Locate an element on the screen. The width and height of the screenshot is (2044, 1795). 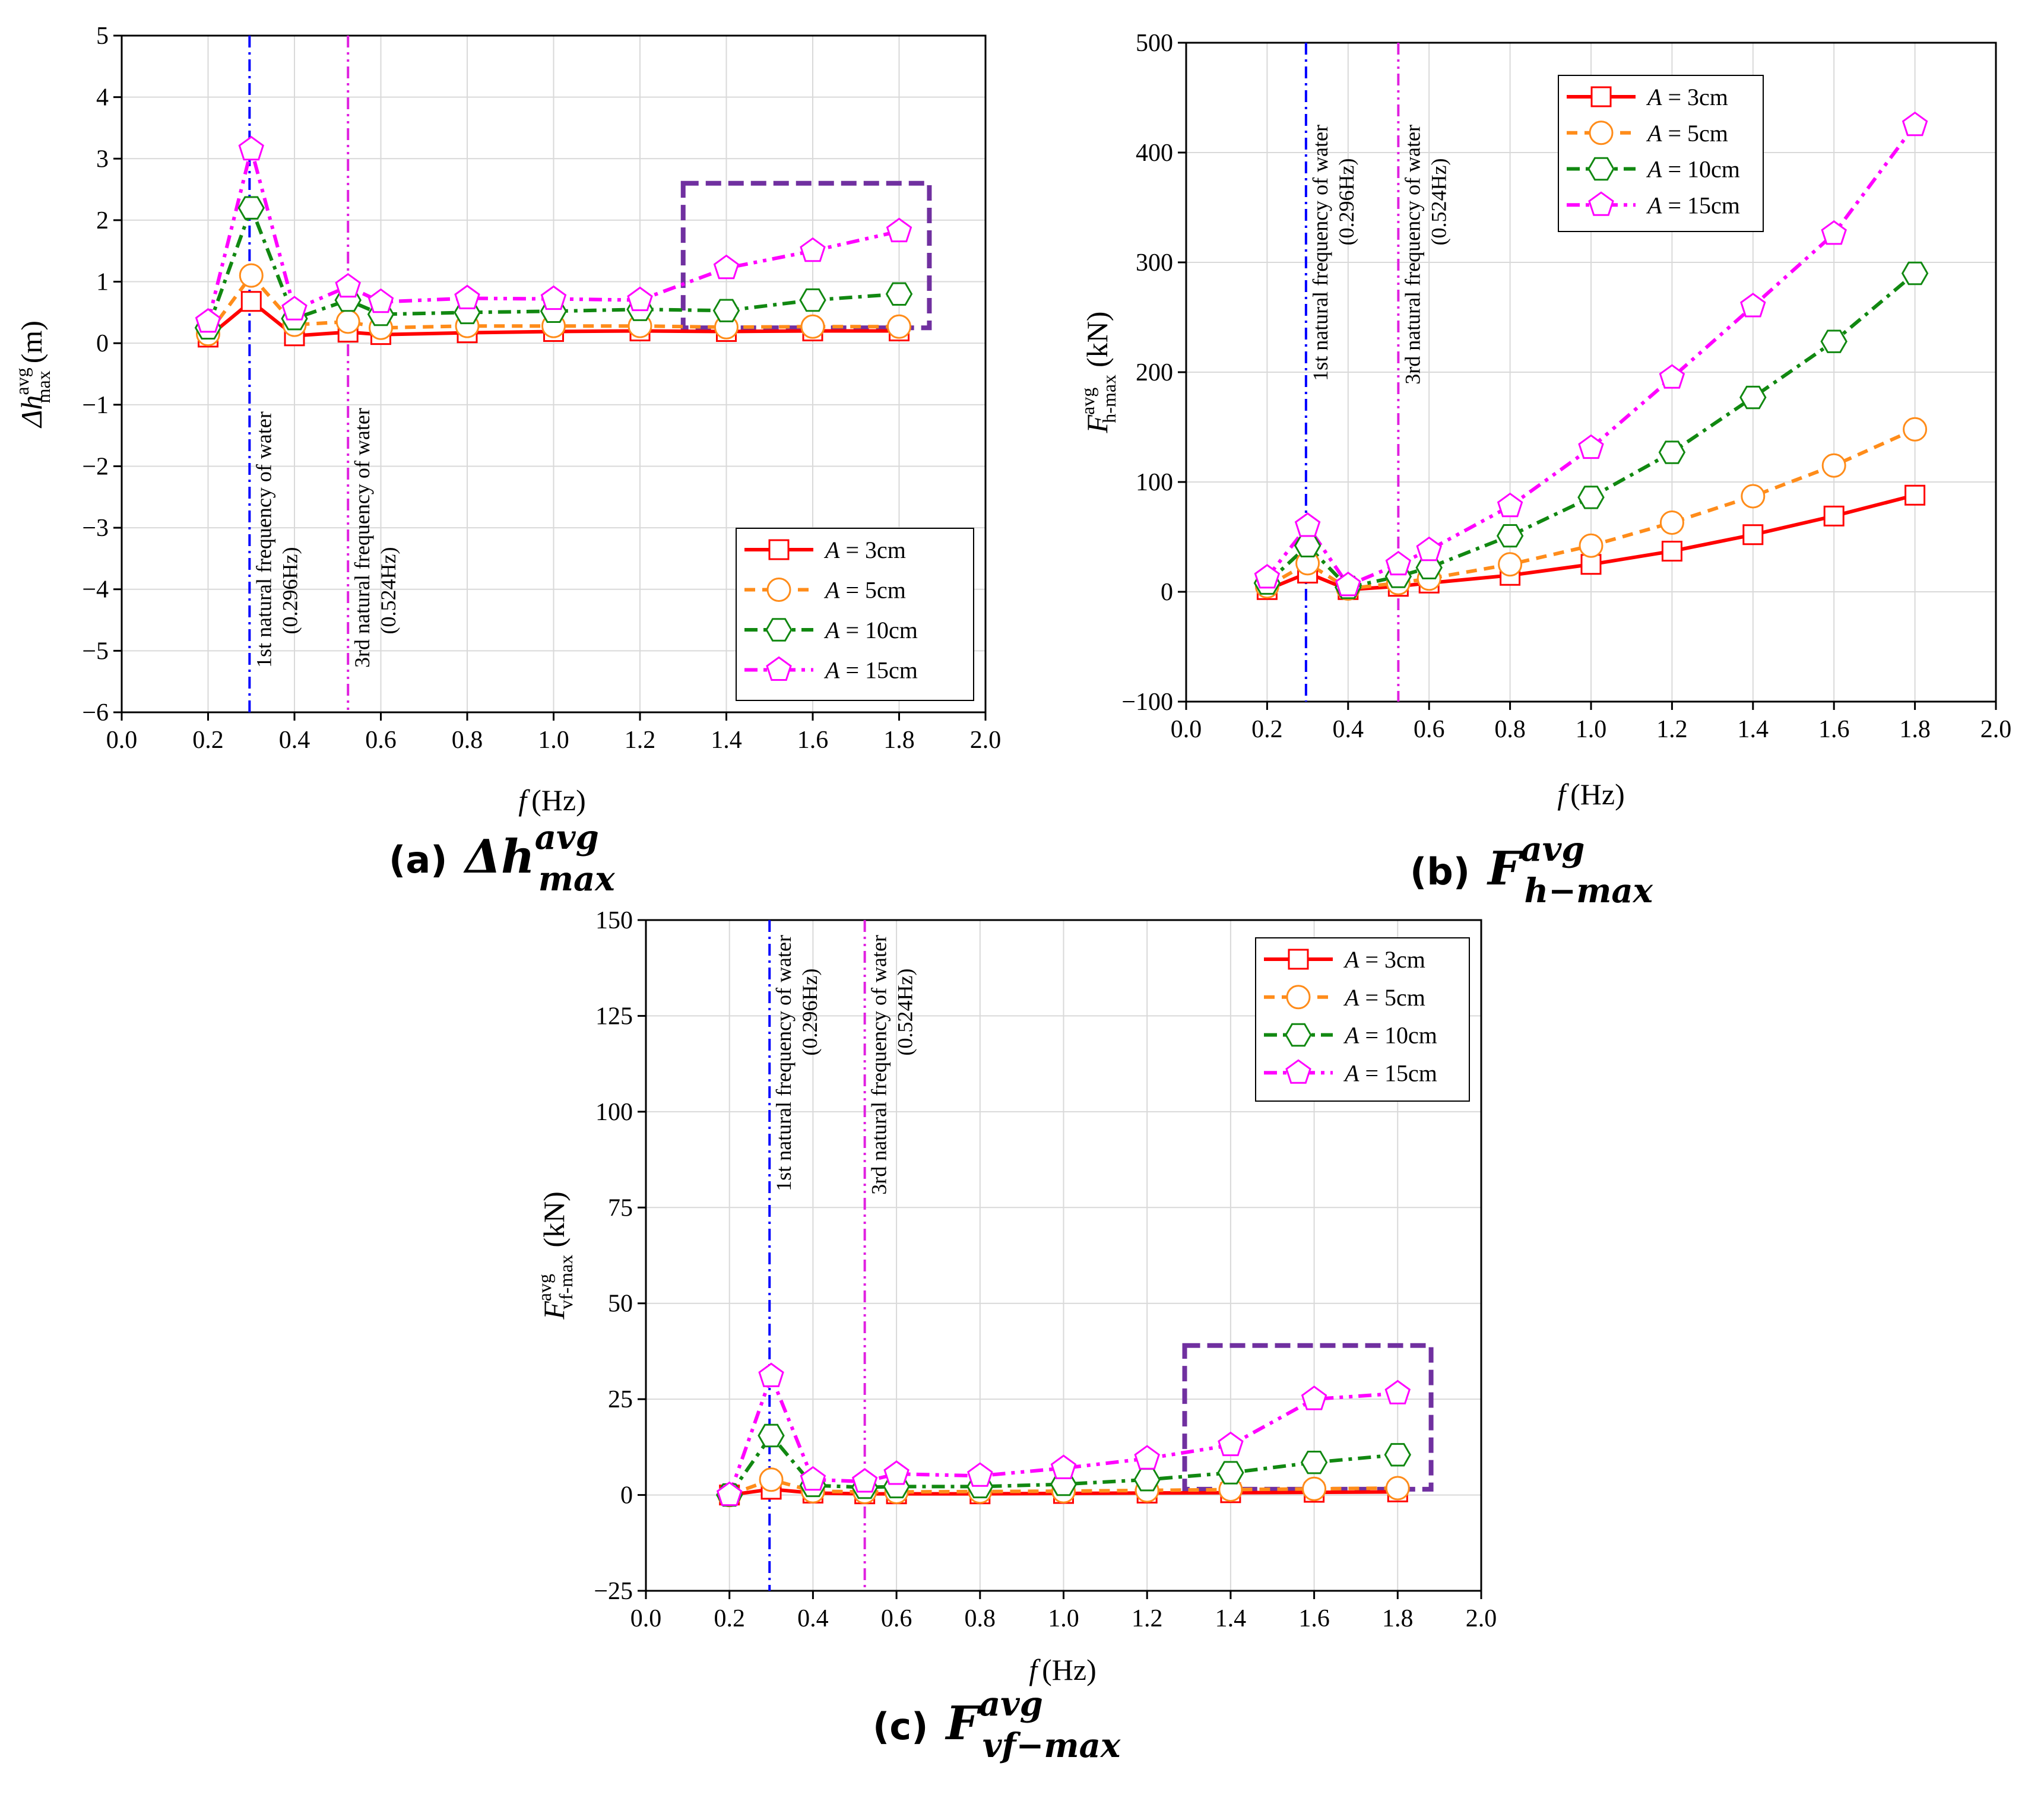
a-ytick-label: 5 is located at coordinates (103, 36).